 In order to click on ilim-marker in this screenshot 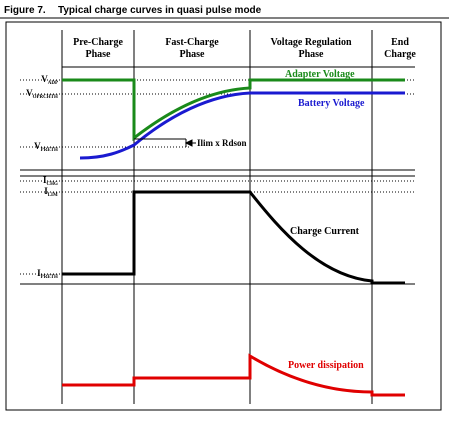, I will do `click(165, 142)`.